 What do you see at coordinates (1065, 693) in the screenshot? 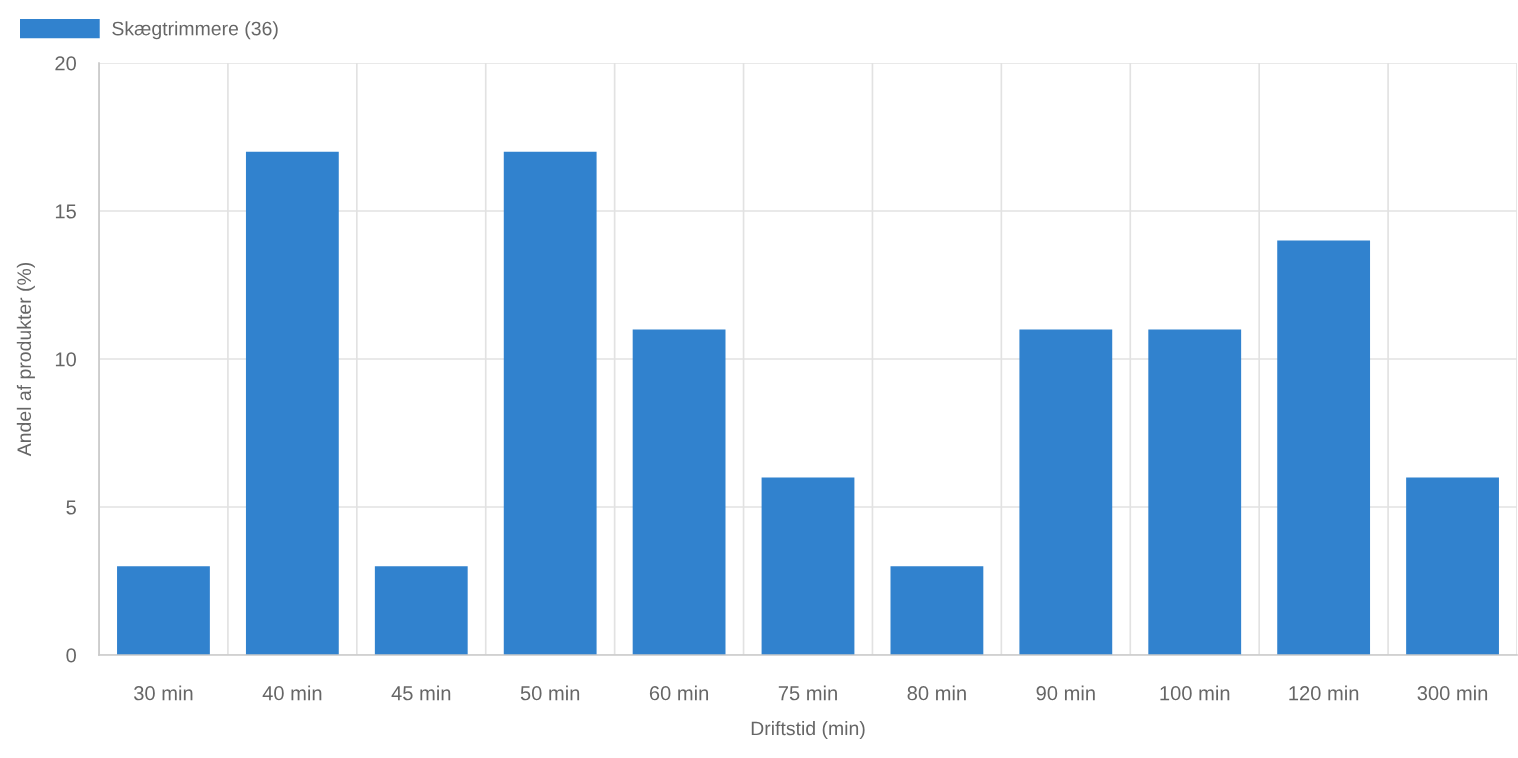
I see `x-tick-label: 90 min` at bounding box center [1065, 693].